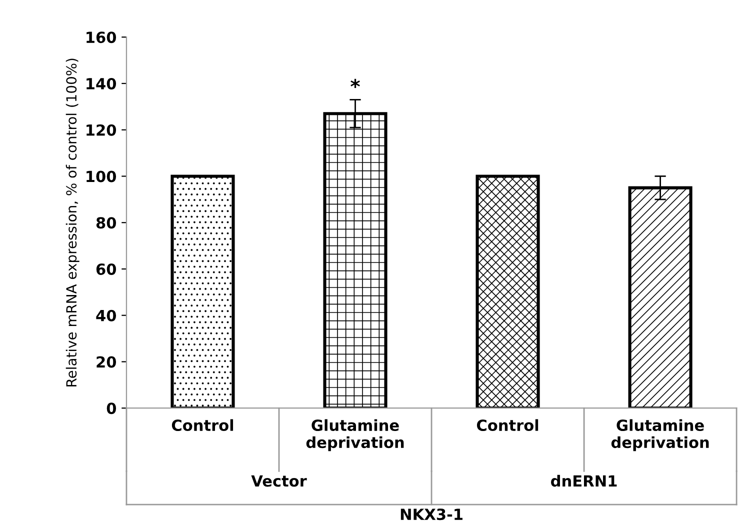 This screenshot has width=744, height=530. What do you see at coordinates (111, 408) in the screenshot?
I see `y-tick-label: 0` at bounding box center [111, 408].